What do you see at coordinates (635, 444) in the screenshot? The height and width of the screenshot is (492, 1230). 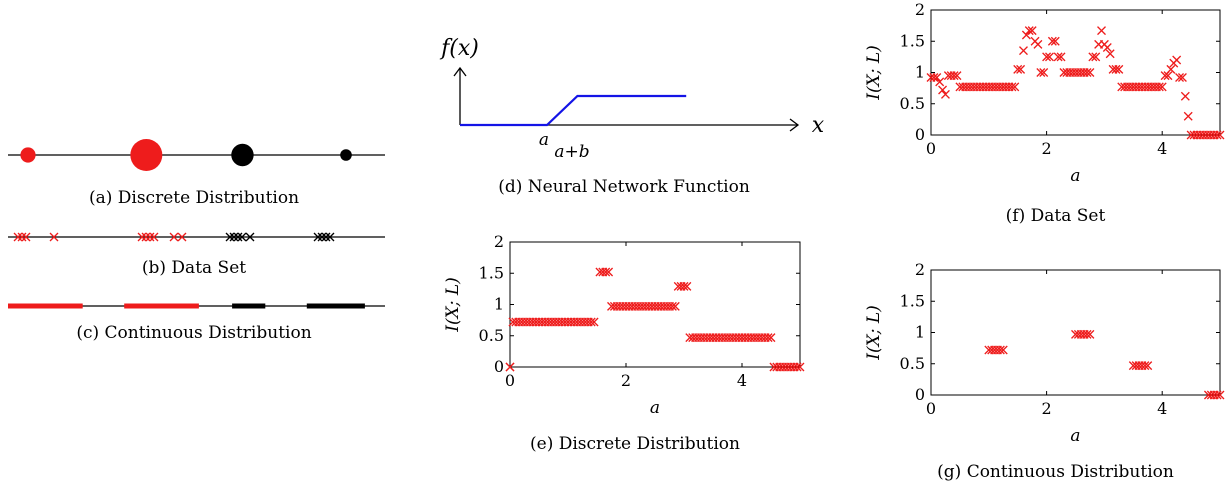 I see `panel-e-caption: (e) Discrete Distribution` at bounding box center [635, 444].